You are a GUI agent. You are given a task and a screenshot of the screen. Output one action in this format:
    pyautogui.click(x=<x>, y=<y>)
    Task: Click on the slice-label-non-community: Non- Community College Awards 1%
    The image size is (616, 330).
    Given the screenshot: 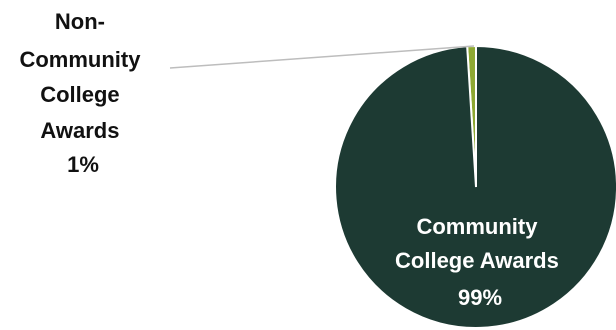 What is the action you would take?
    pyautogui.click(x=82, y=93)
    